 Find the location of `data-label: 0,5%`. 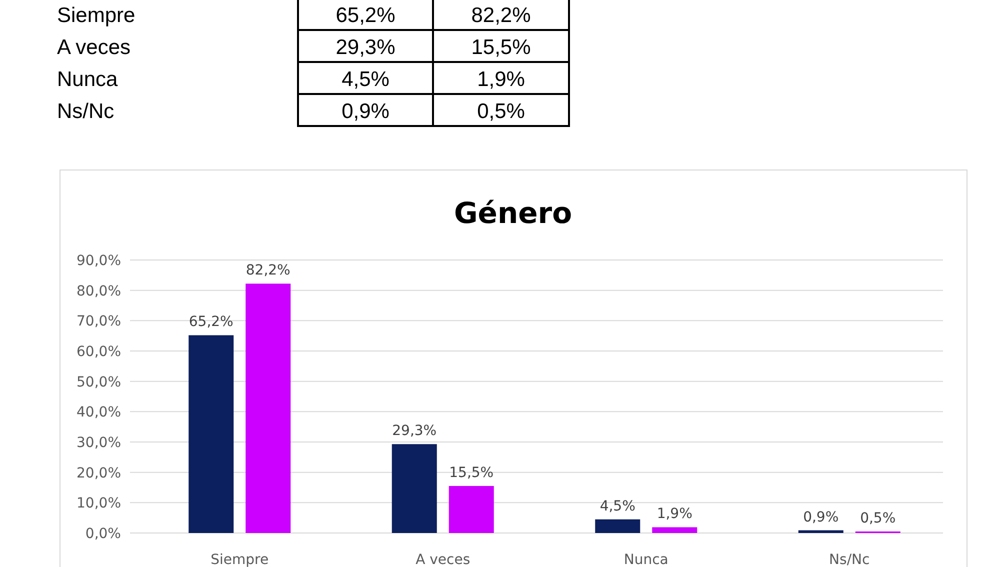

data-label: 0,5% is located at coordinates (878, 518).